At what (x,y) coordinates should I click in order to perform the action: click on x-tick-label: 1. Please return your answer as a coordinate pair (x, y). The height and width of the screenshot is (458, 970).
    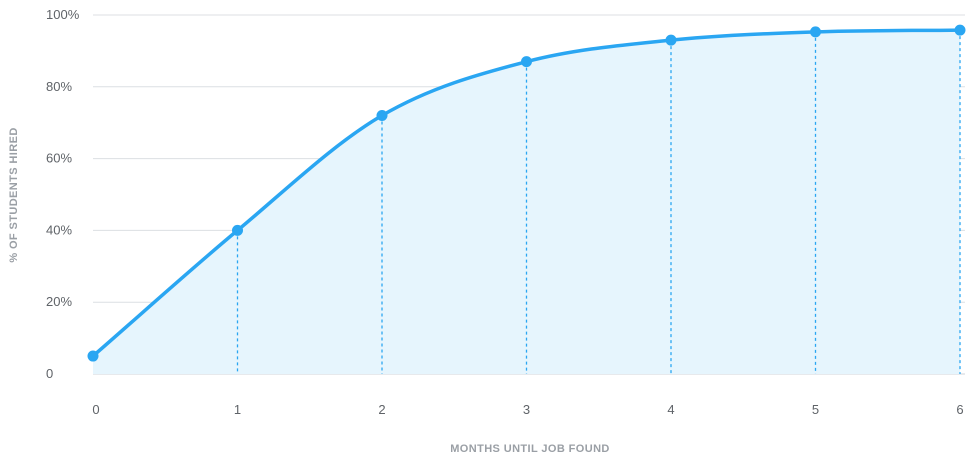
    Looking at the image, I should click on (237, 409).